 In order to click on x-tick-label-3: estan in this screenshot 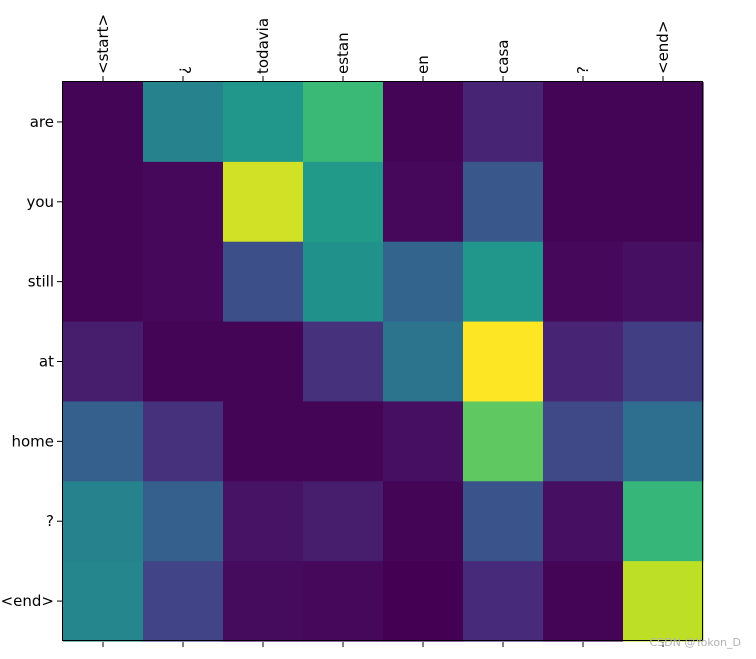, I will do `click(343, 53)`.